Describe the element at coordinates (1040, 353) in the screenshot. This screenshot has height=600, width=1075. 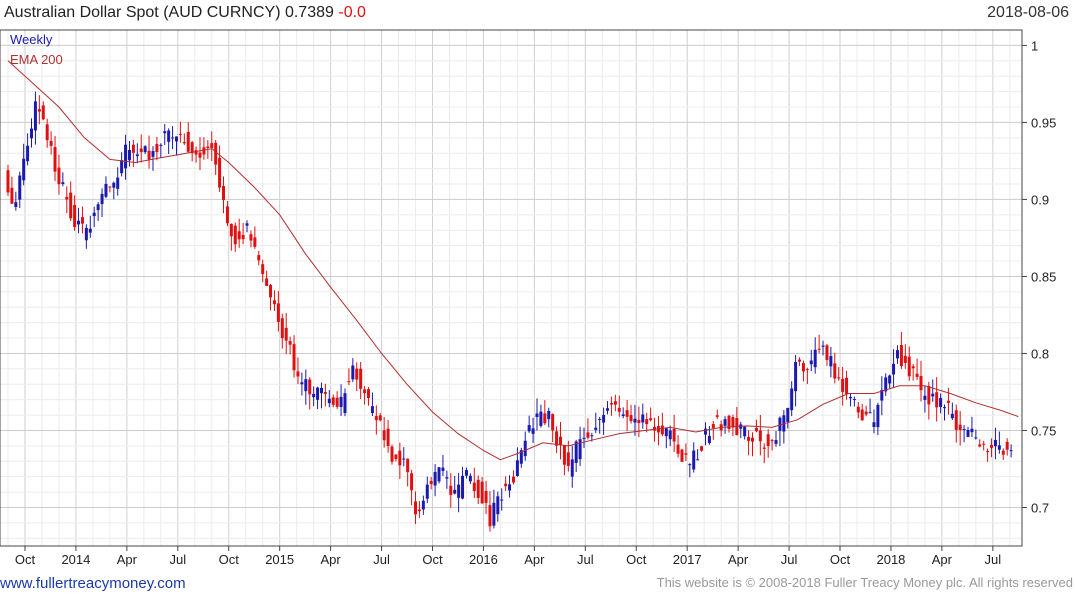
I see `y-tick-label: 0.8` at that location.